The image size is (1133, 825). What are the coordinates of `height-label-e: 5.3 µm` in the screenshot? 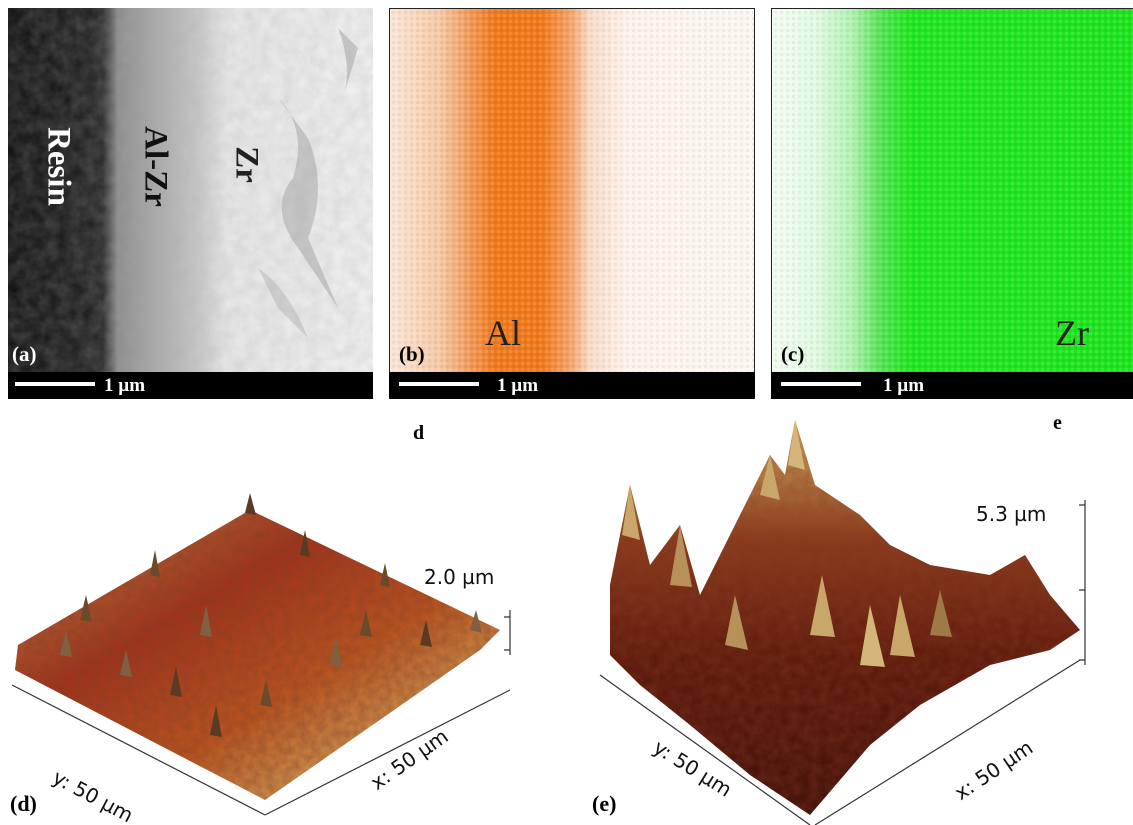 It's located at (1011, 514).